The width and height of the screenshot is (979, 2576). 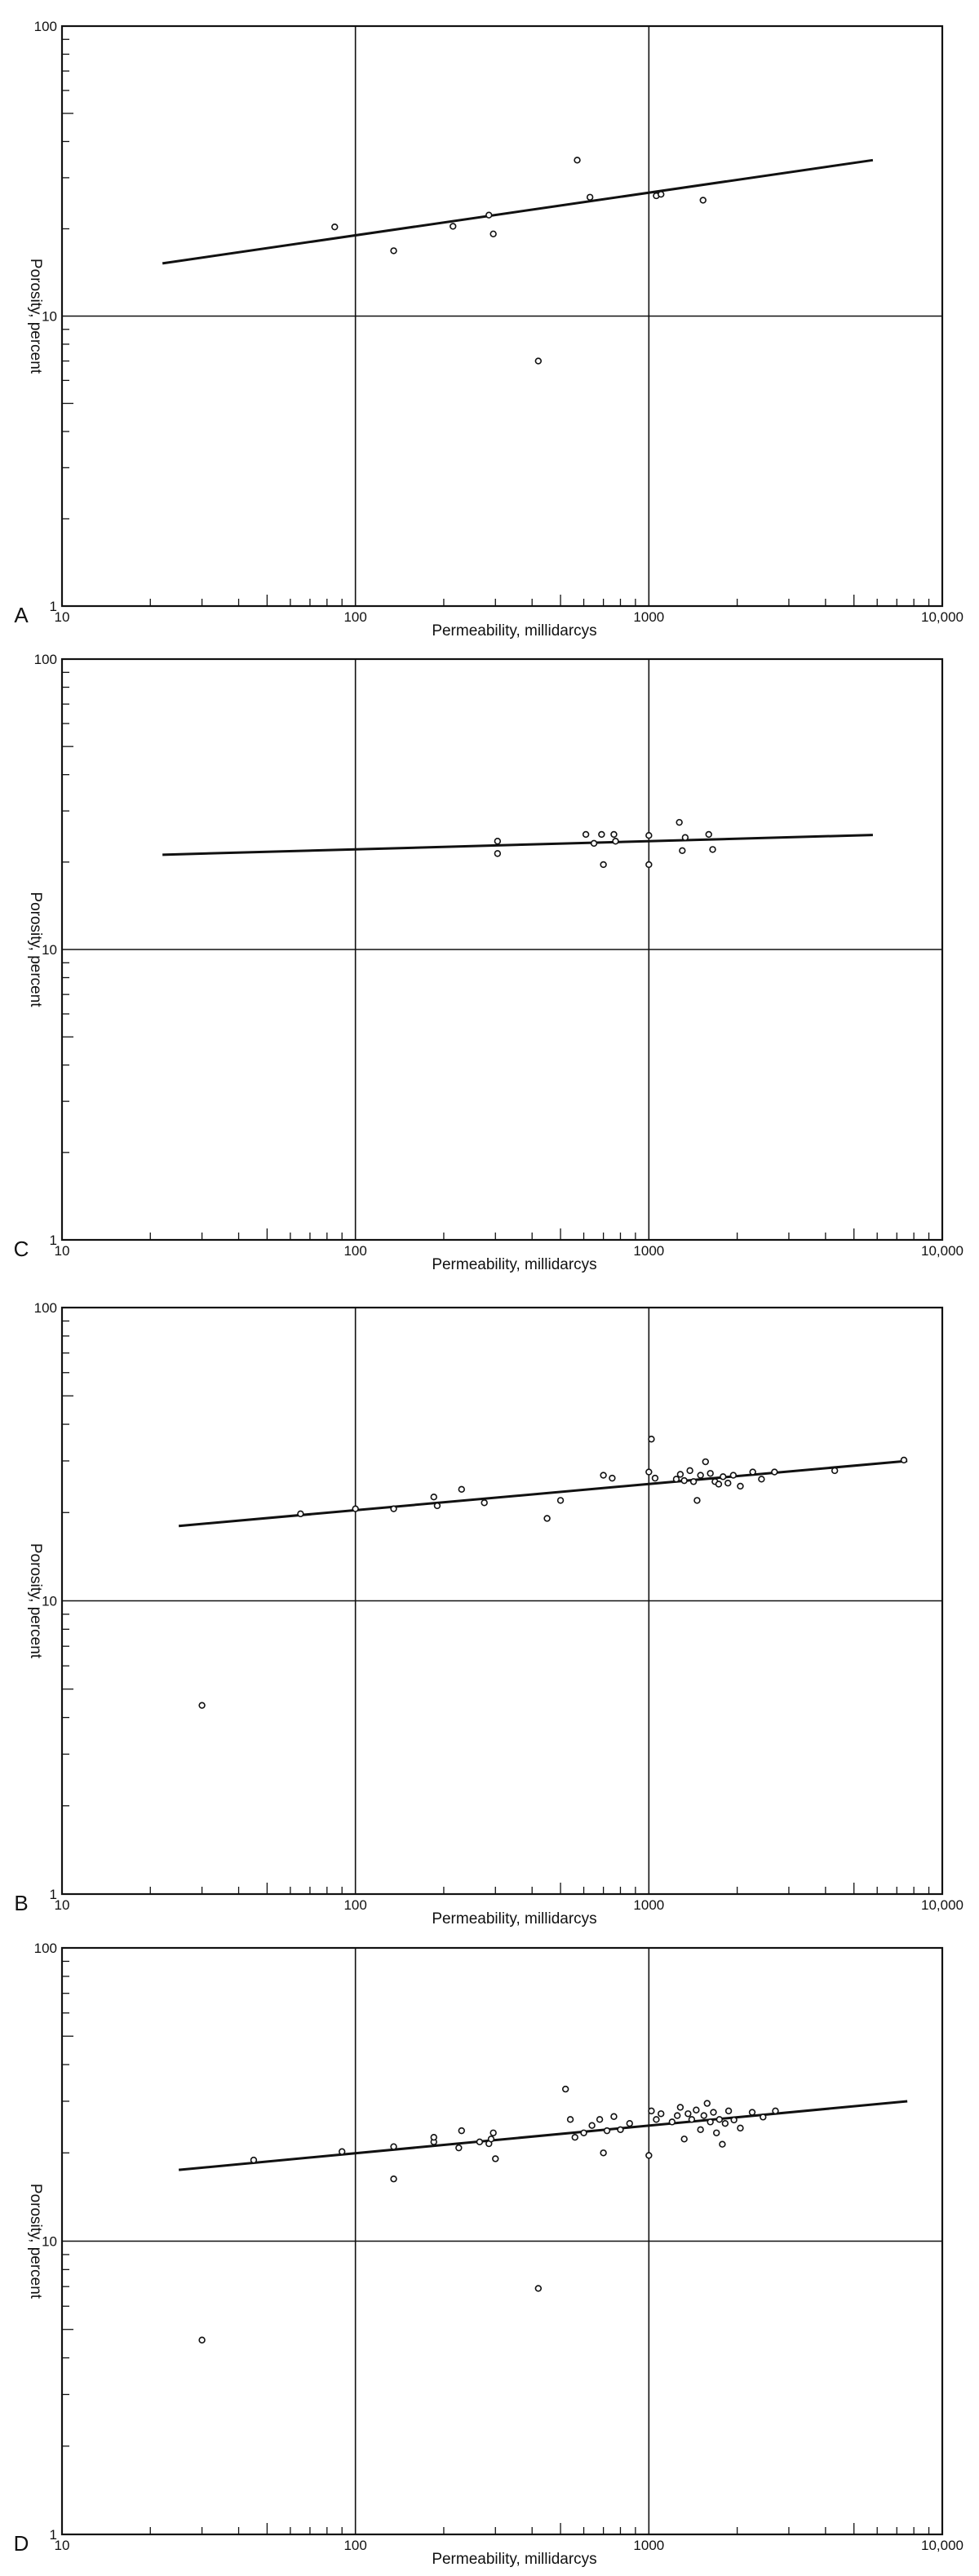 What do you see at coordinates (21, 1903) in the screenshot?
I see `panel-label: B` at bounding box center [21, 1903].